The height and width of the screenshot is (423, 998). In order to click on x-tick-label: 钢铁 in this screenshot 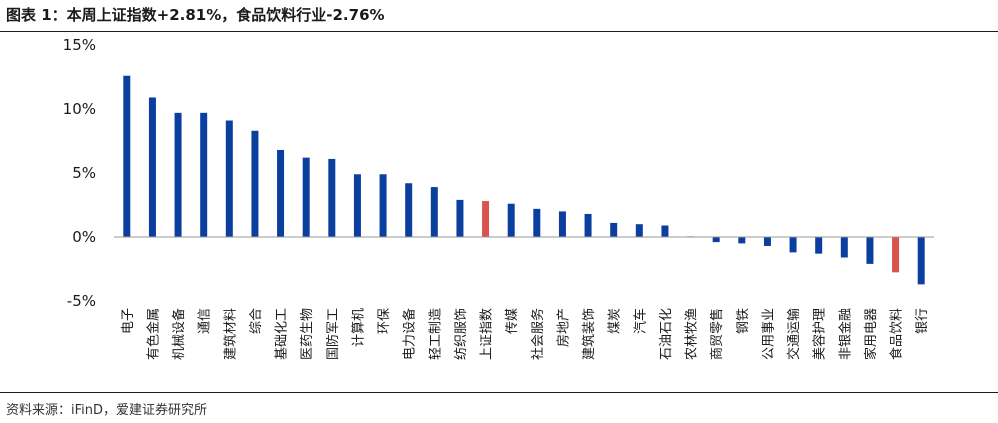, I will do `click(743, 321)`.